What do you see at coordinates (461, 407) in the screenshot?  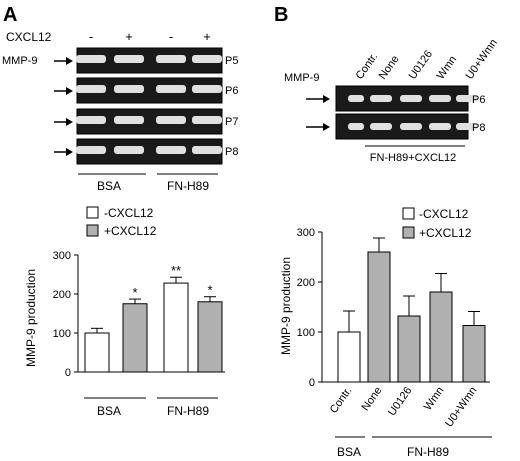 I see `category-label: U0+Wmn` at bounding box center [461, 407].